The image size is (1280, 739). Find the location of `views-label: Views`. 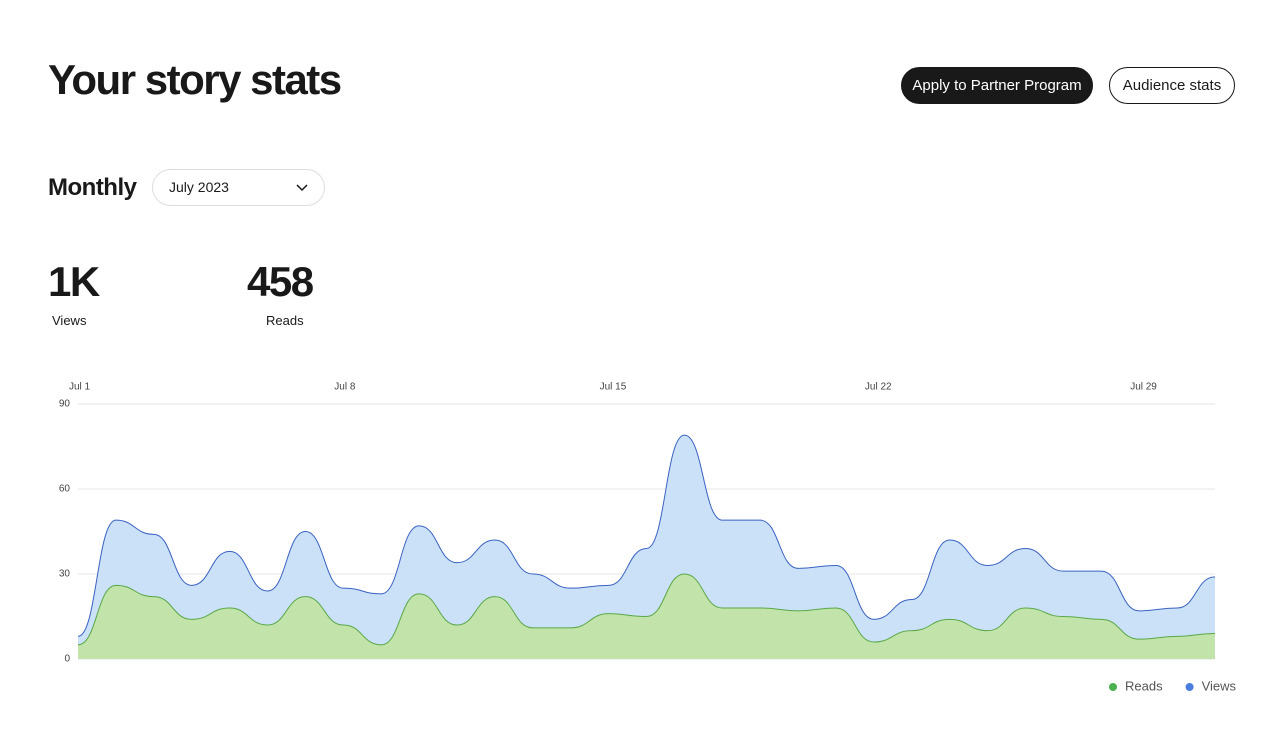

views-label: Views is located at coordinates (69, 320).